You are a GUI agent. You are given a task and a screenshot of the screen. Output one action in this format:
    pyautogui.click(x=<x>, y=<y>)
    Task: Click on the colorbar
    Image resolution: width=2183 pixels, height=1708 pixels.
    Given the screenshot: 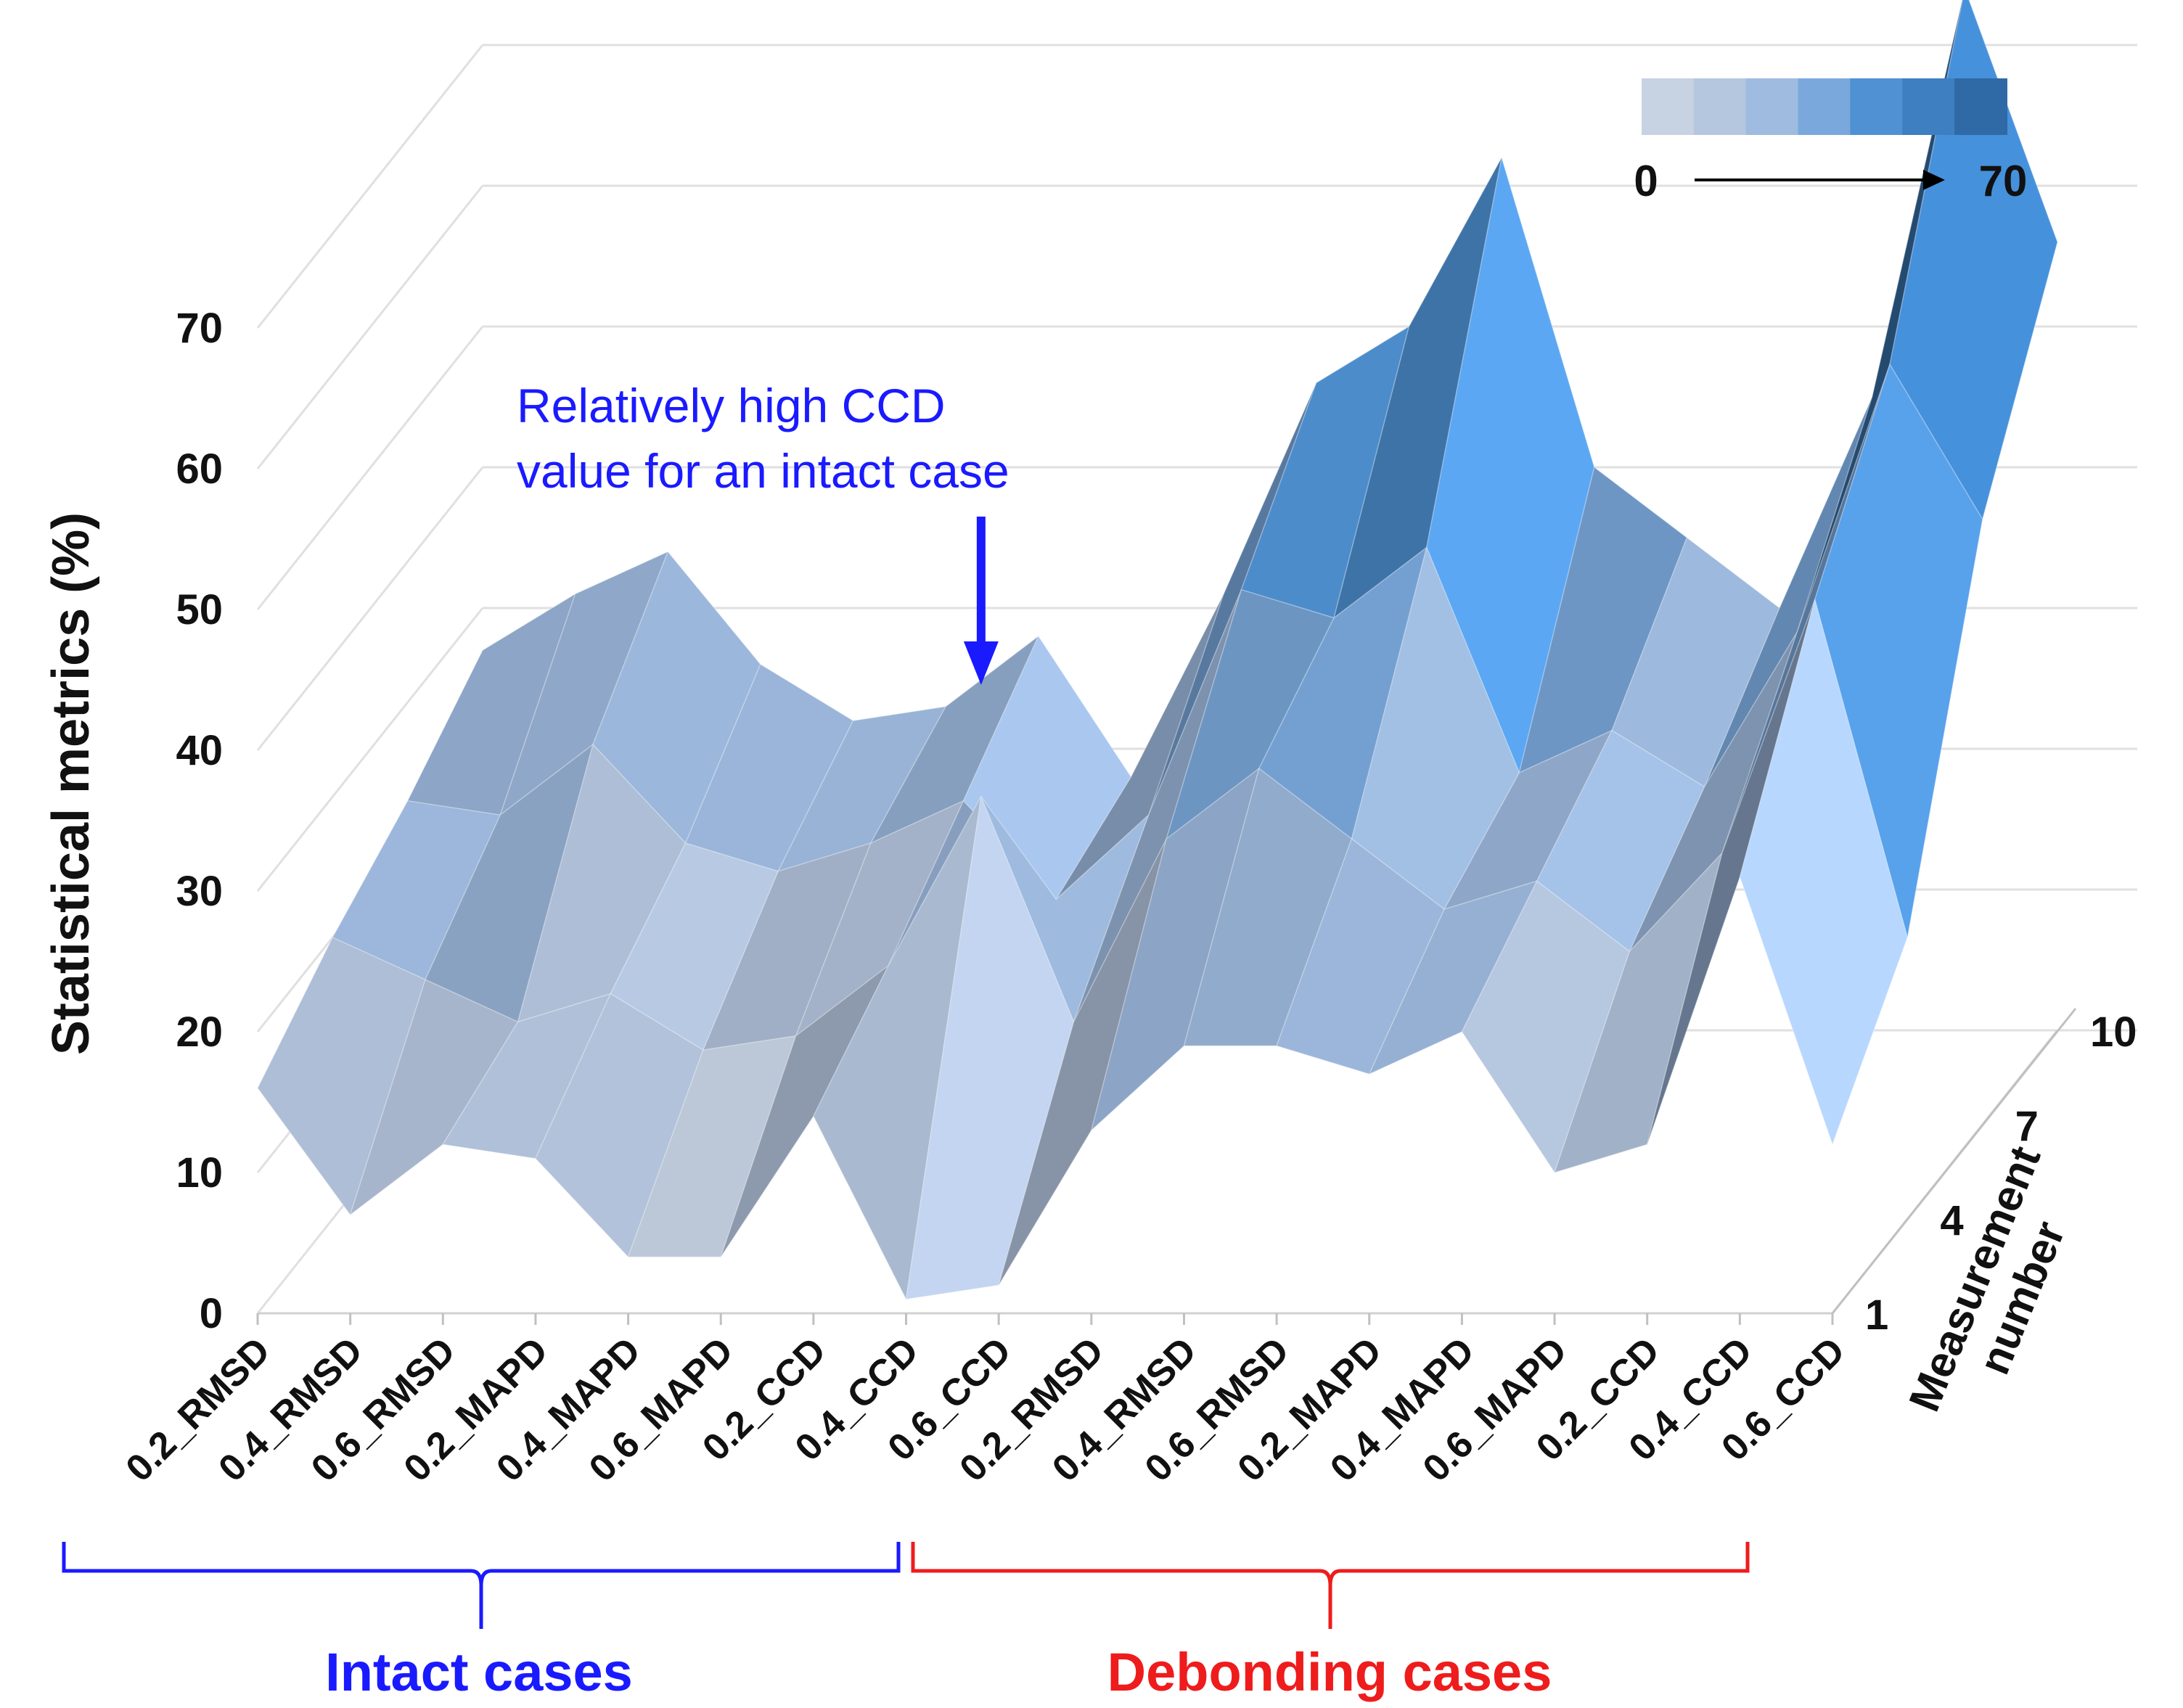 What is the action you would take?
    pyautogui.click(x=1825, y=106)
    